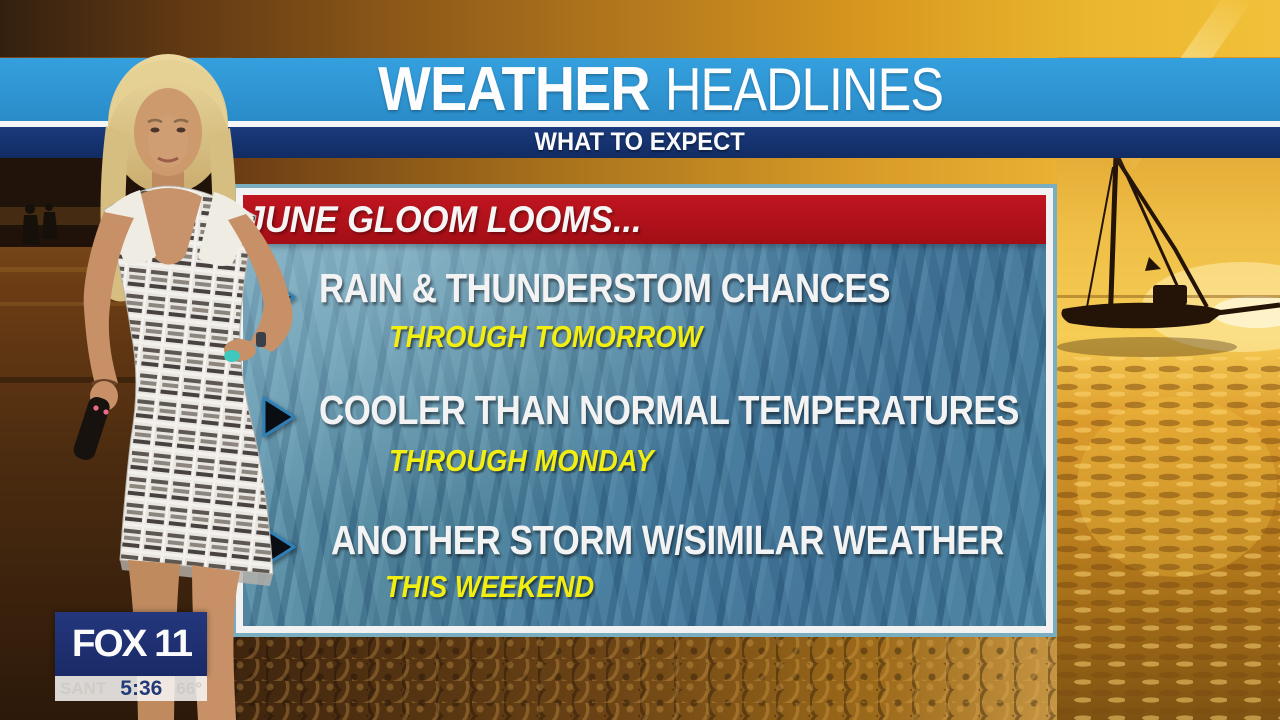  Describe the element at coordinates (260, 283) in the screenshot. I see `left-arm` at that location.